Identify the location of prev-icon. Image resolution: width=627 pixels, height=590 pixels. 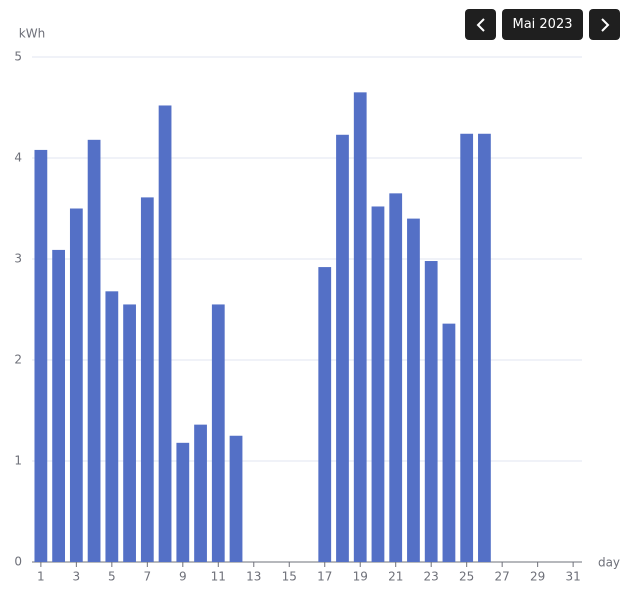
(480, 24).